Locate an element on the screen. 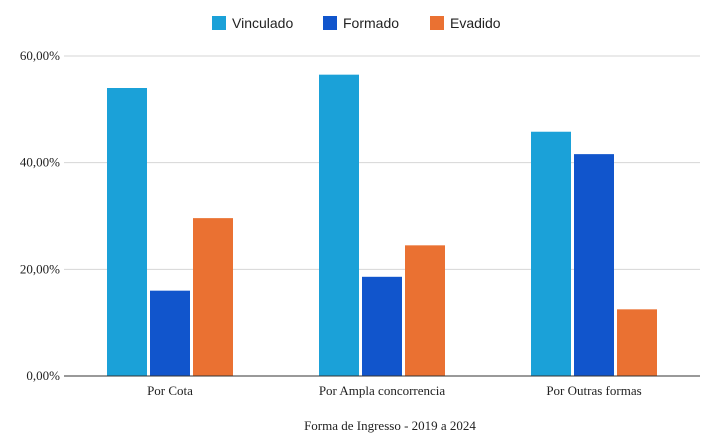 This screenshot has height=435, width=706. x-axis-title: Forma de Ingresso - 2019 a 2024 is located at coordinates (390, 425).